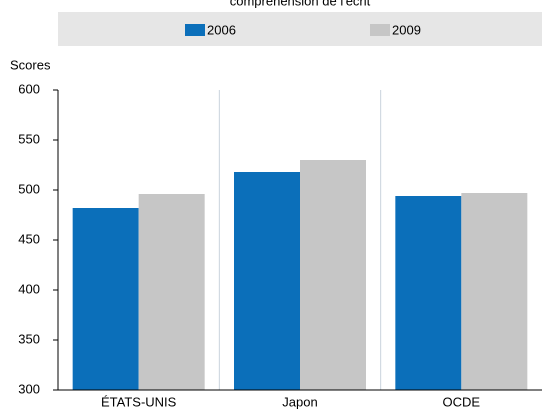  I want to click on y-tick-label: 550, so click(29, 138).